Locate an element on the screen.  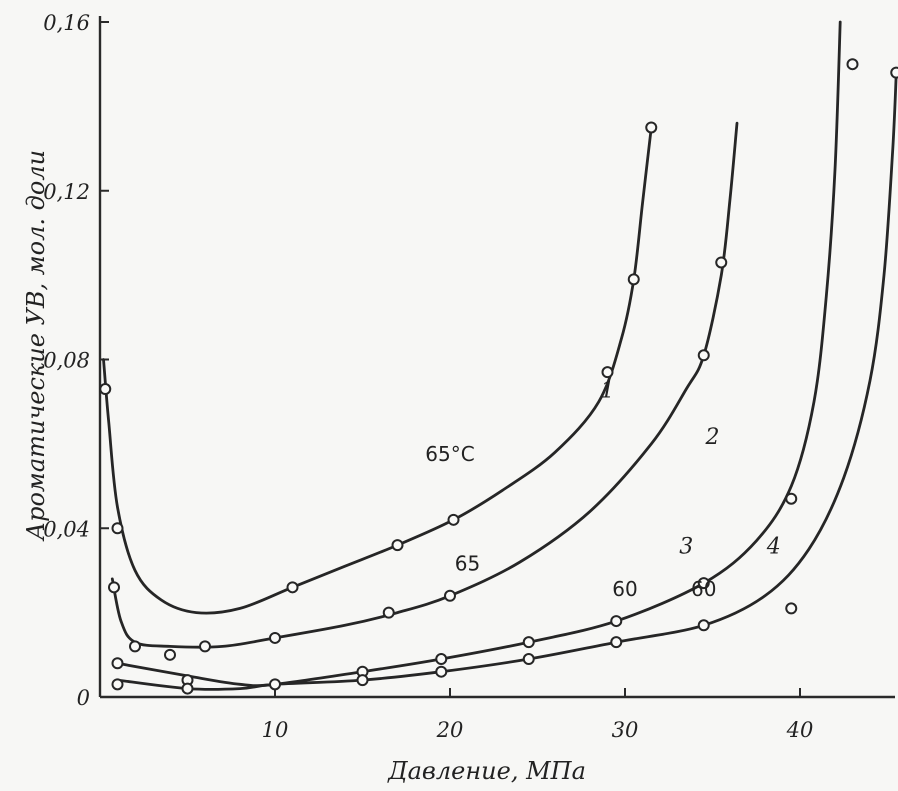
y-tick-label: 0,12 is located at coordinates (66, 192).